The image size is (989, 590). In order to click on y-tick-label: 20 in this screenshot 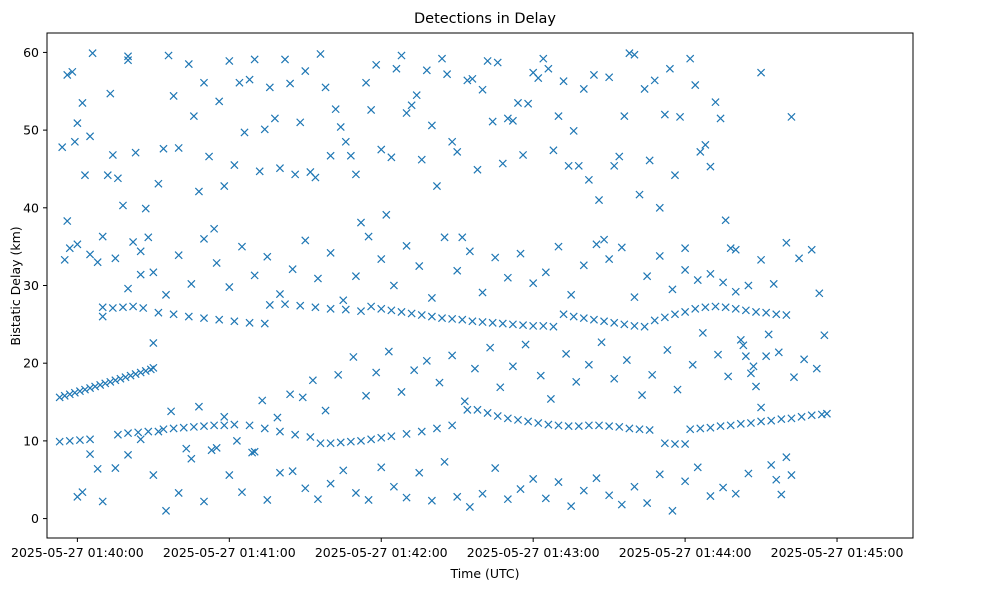, I will do `click(31, 363)`.